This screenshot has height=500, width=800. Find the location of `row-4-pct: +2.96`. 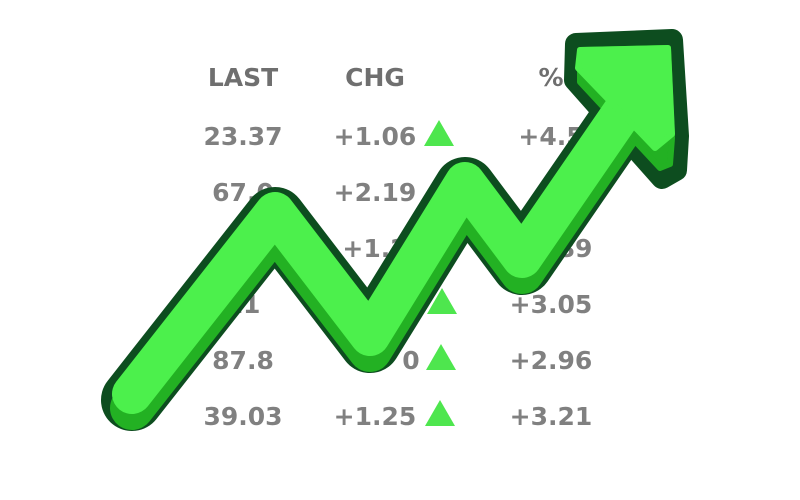

row-4-pct: +2.96 is located at coordinates (551, 360).